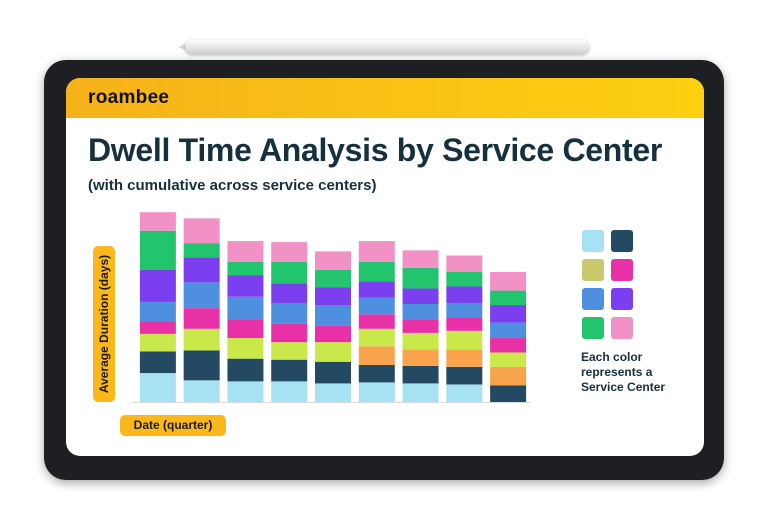 Image resolution: width=768 pixels, height=519 pixels. I want to click on page-subtitle: (with cumulative across service centers), so click(232, 185).